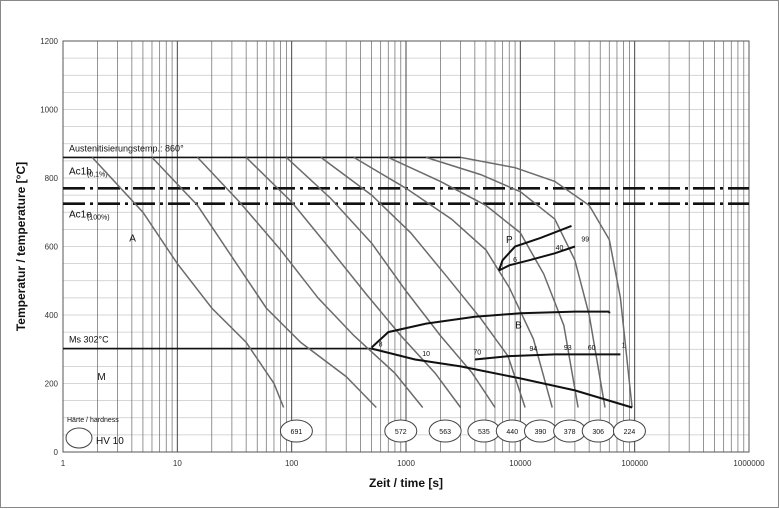  I want to click on hardness-legend-title: Härte / hardness, so click(93, 420).